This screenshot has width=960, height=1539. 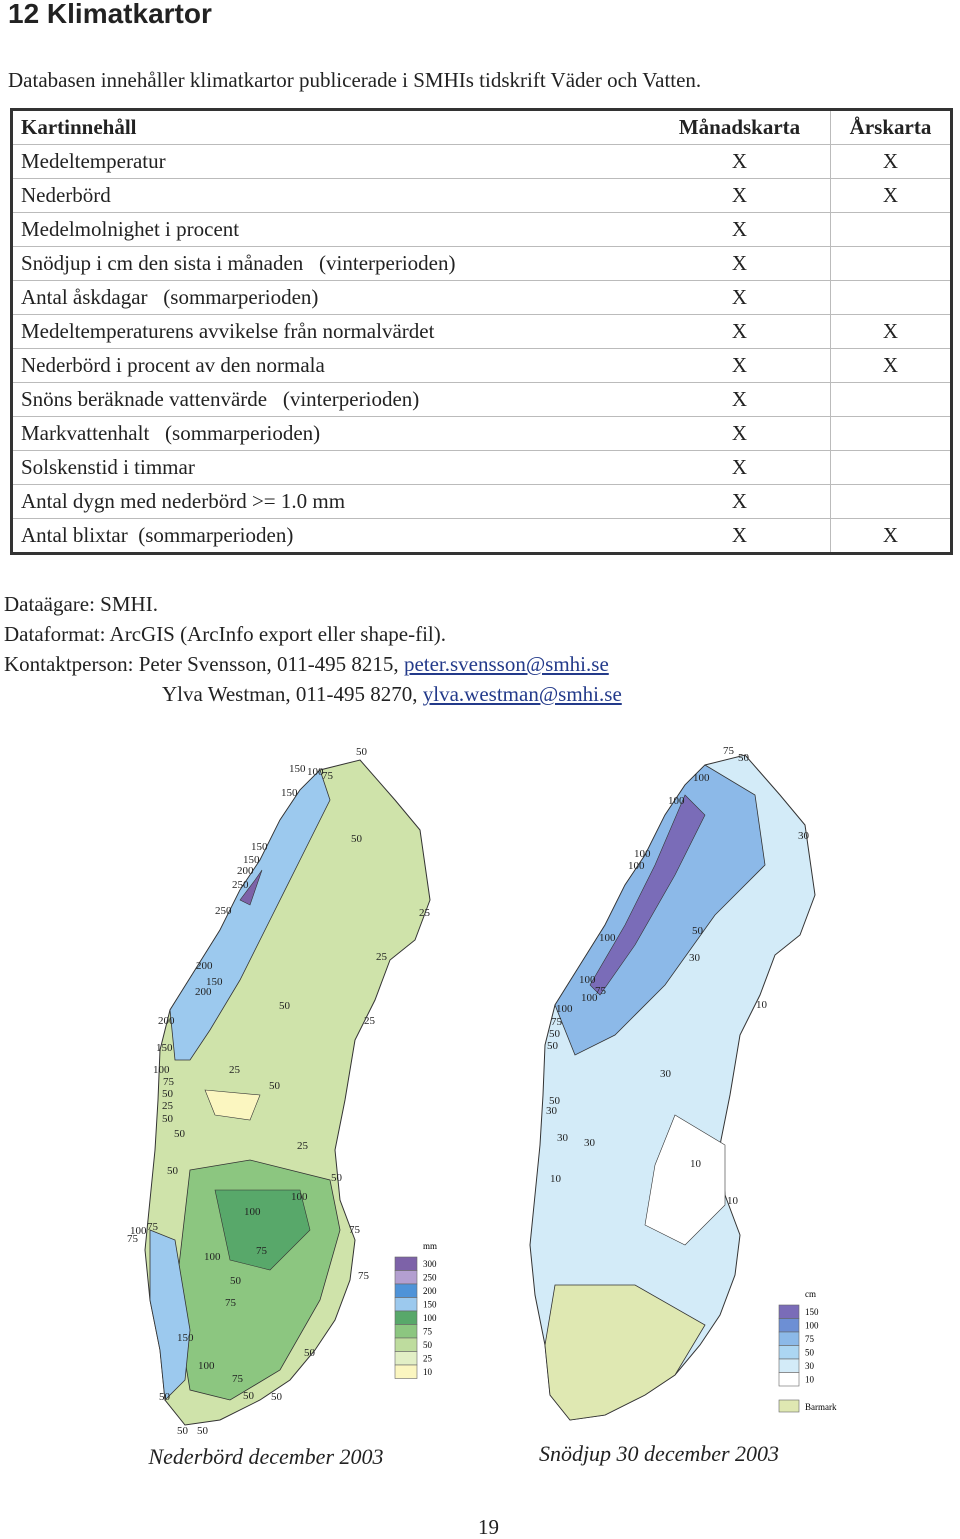 I want to click on table-cell: Solskenstid i timmar, so click(x=330, y=467).